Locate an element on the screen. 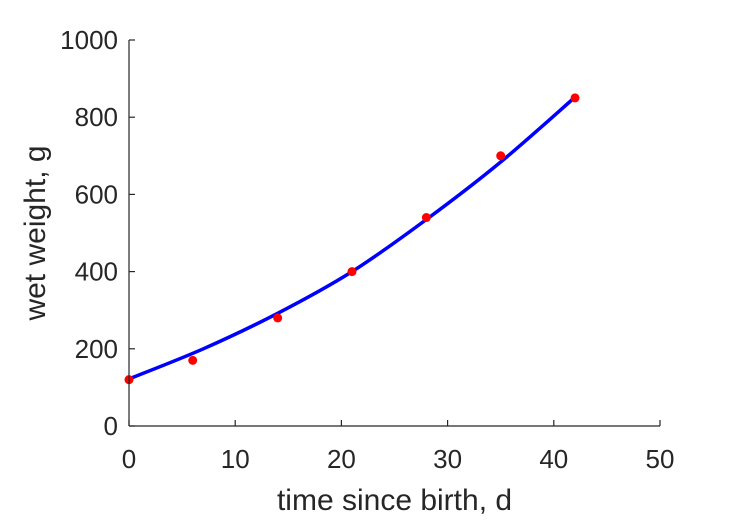 Image resolution: width=729 pixels, height=521 pixels. y-tick-label: 0 is located at coordinates (111, 426).